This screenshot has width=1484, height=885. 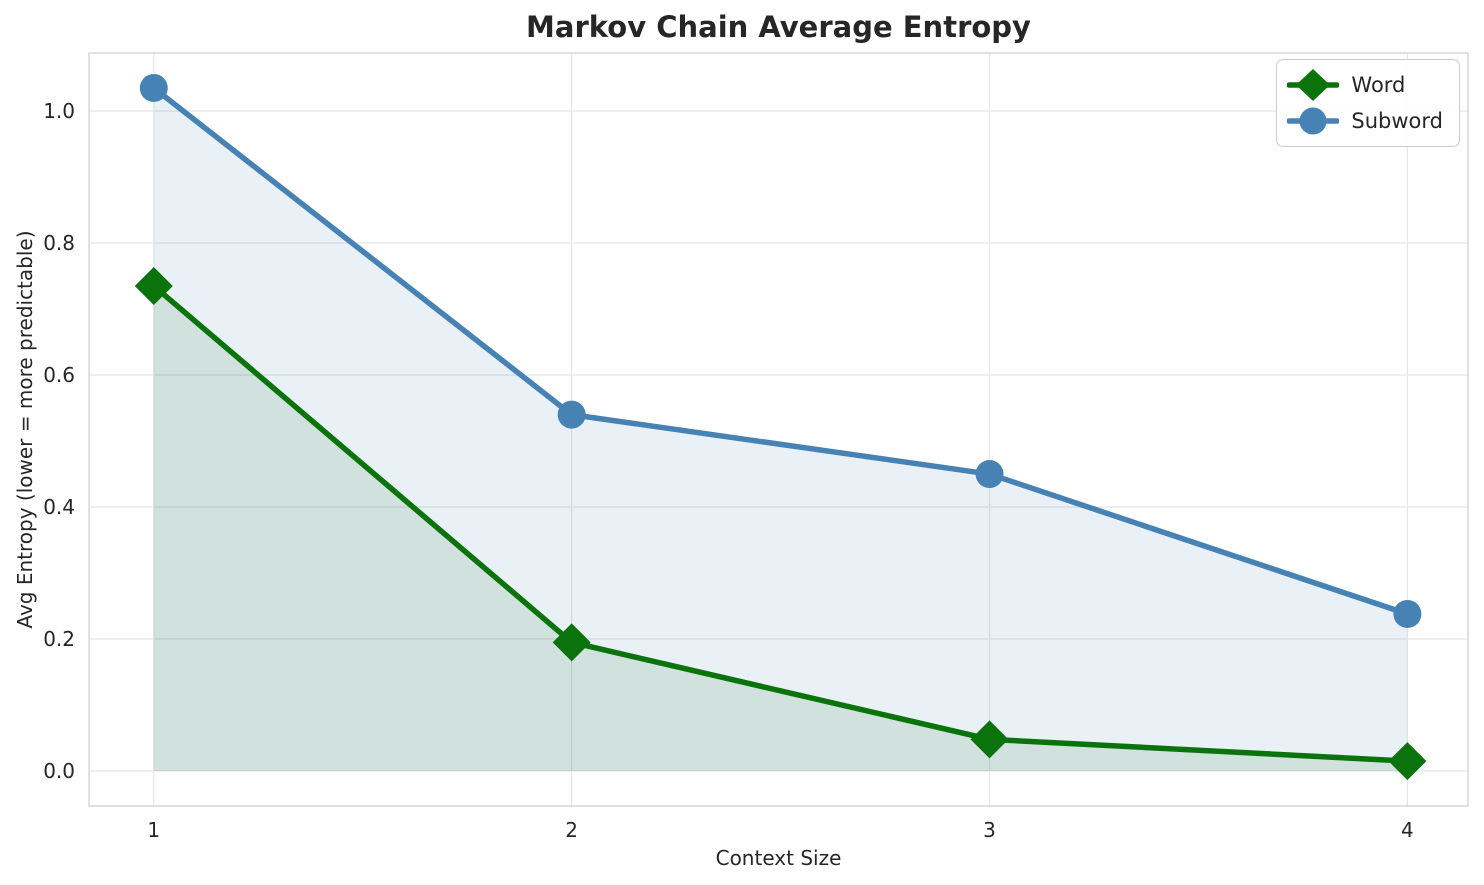 I want to click on y-tick-label: 1.0, so click(x=59, y=111).